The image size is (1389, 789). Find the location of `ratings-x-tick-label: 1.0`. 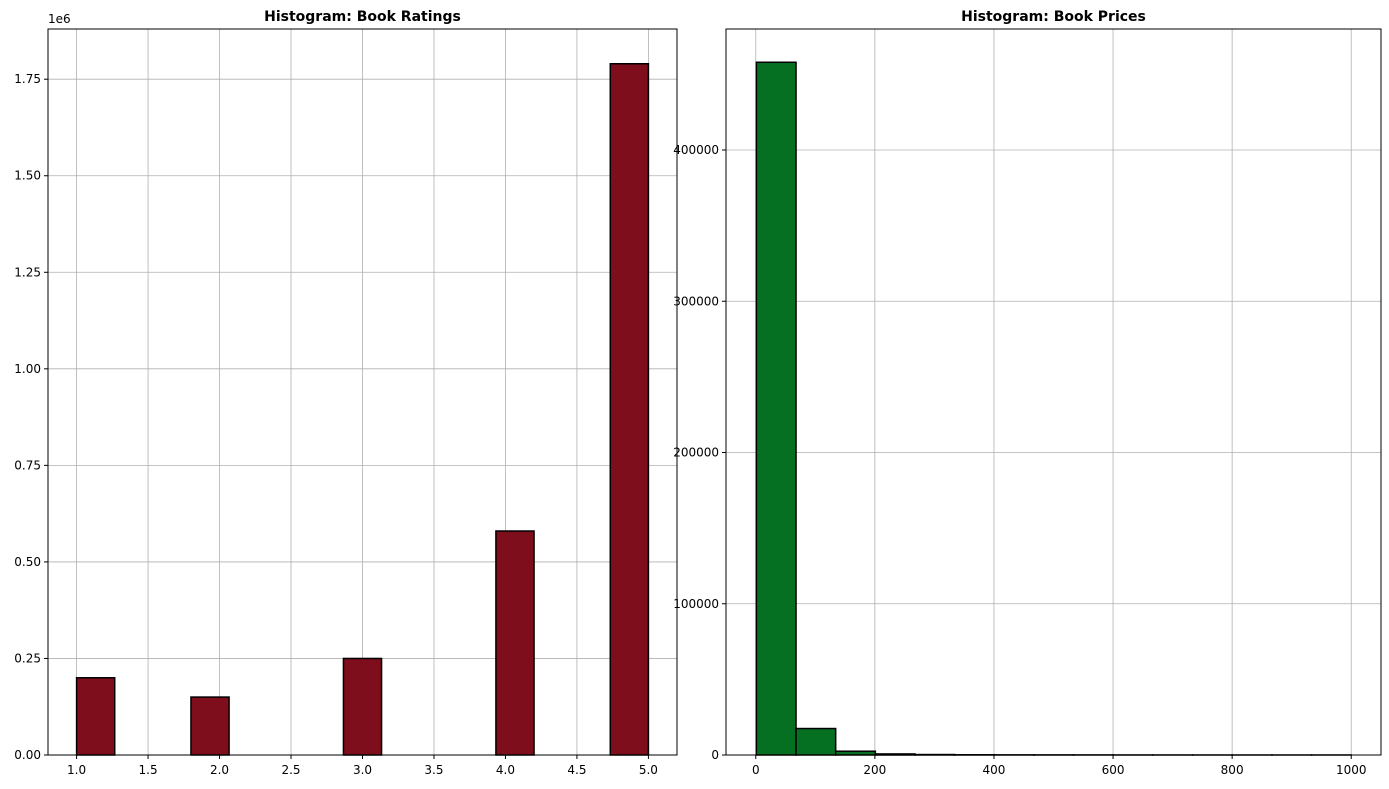

ratings-x-tick-label: 1.0 is located at coordinates (76, 770).